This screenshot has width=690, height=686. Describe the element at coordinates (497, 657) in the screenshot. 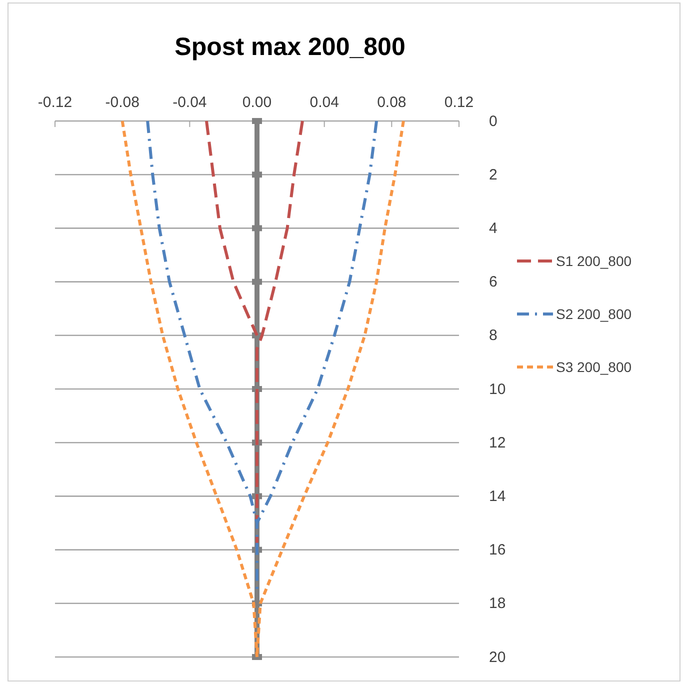

I see `y-tick-label: 20` at that location.